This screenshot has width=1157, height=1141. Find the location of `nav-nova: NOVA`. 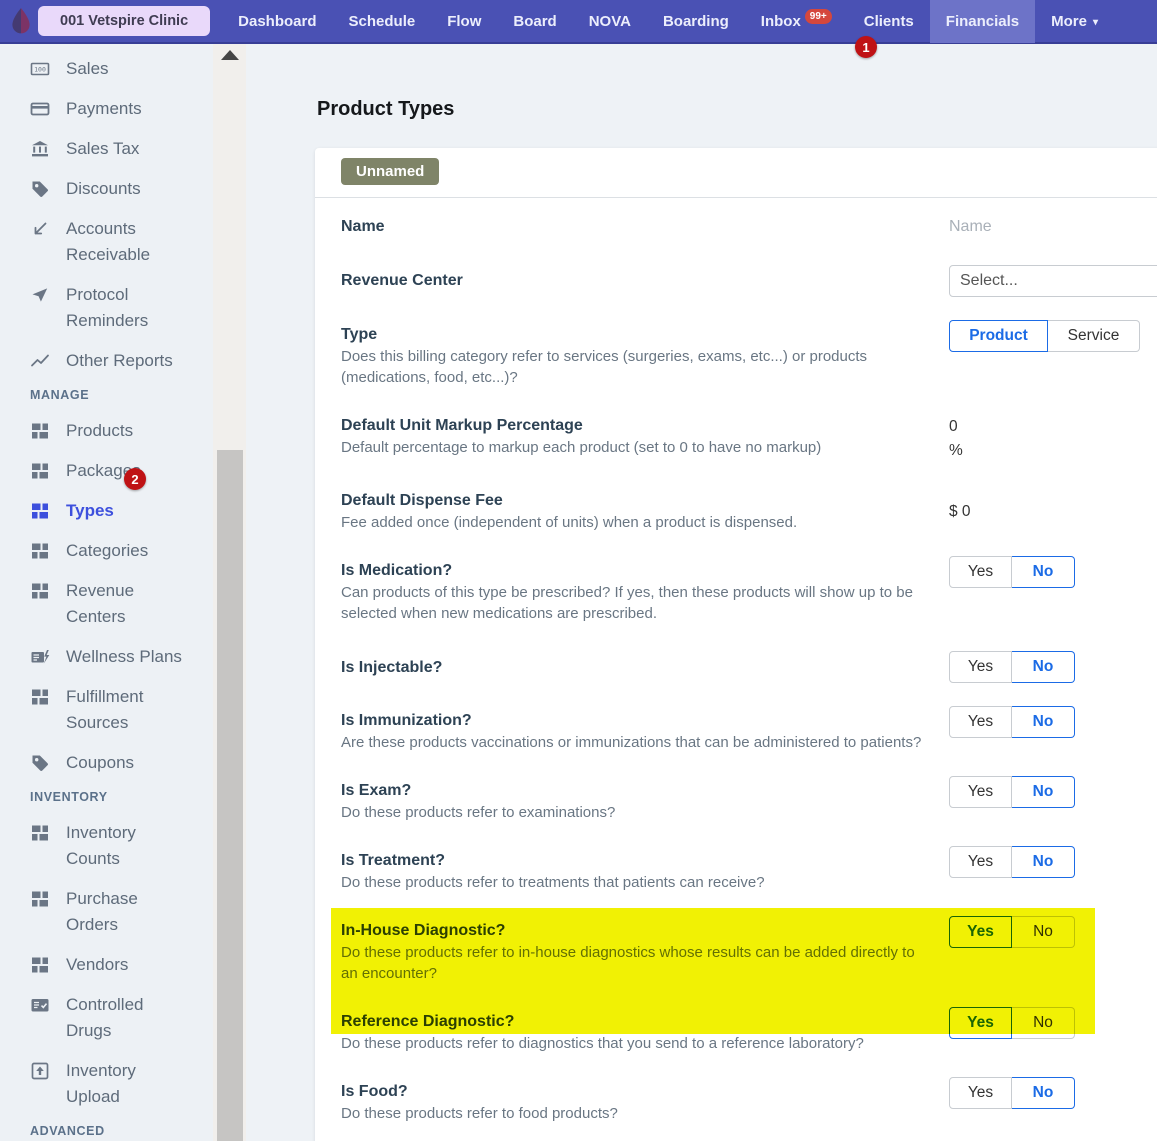

nav-nova: NOVA is located at coordinates (609, 21).